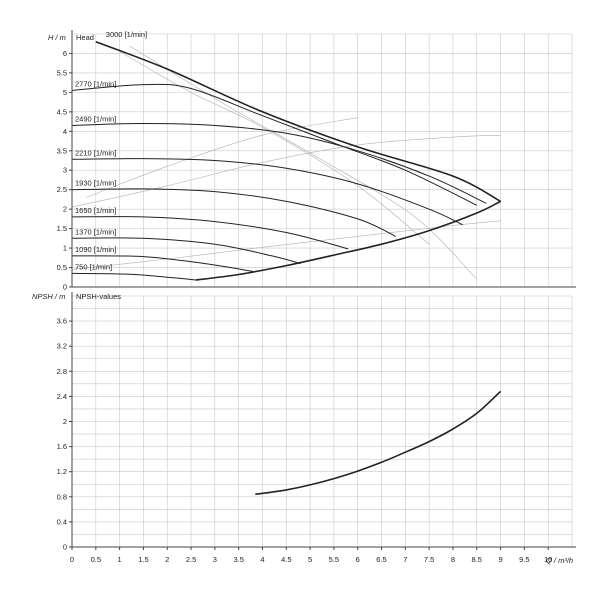 This screenshot has height=592, width=592. What do you see at coordinates (57, 37) in the screenshot?
I see `head-y-axis-label: H / m` at bounding box center [57, 37].